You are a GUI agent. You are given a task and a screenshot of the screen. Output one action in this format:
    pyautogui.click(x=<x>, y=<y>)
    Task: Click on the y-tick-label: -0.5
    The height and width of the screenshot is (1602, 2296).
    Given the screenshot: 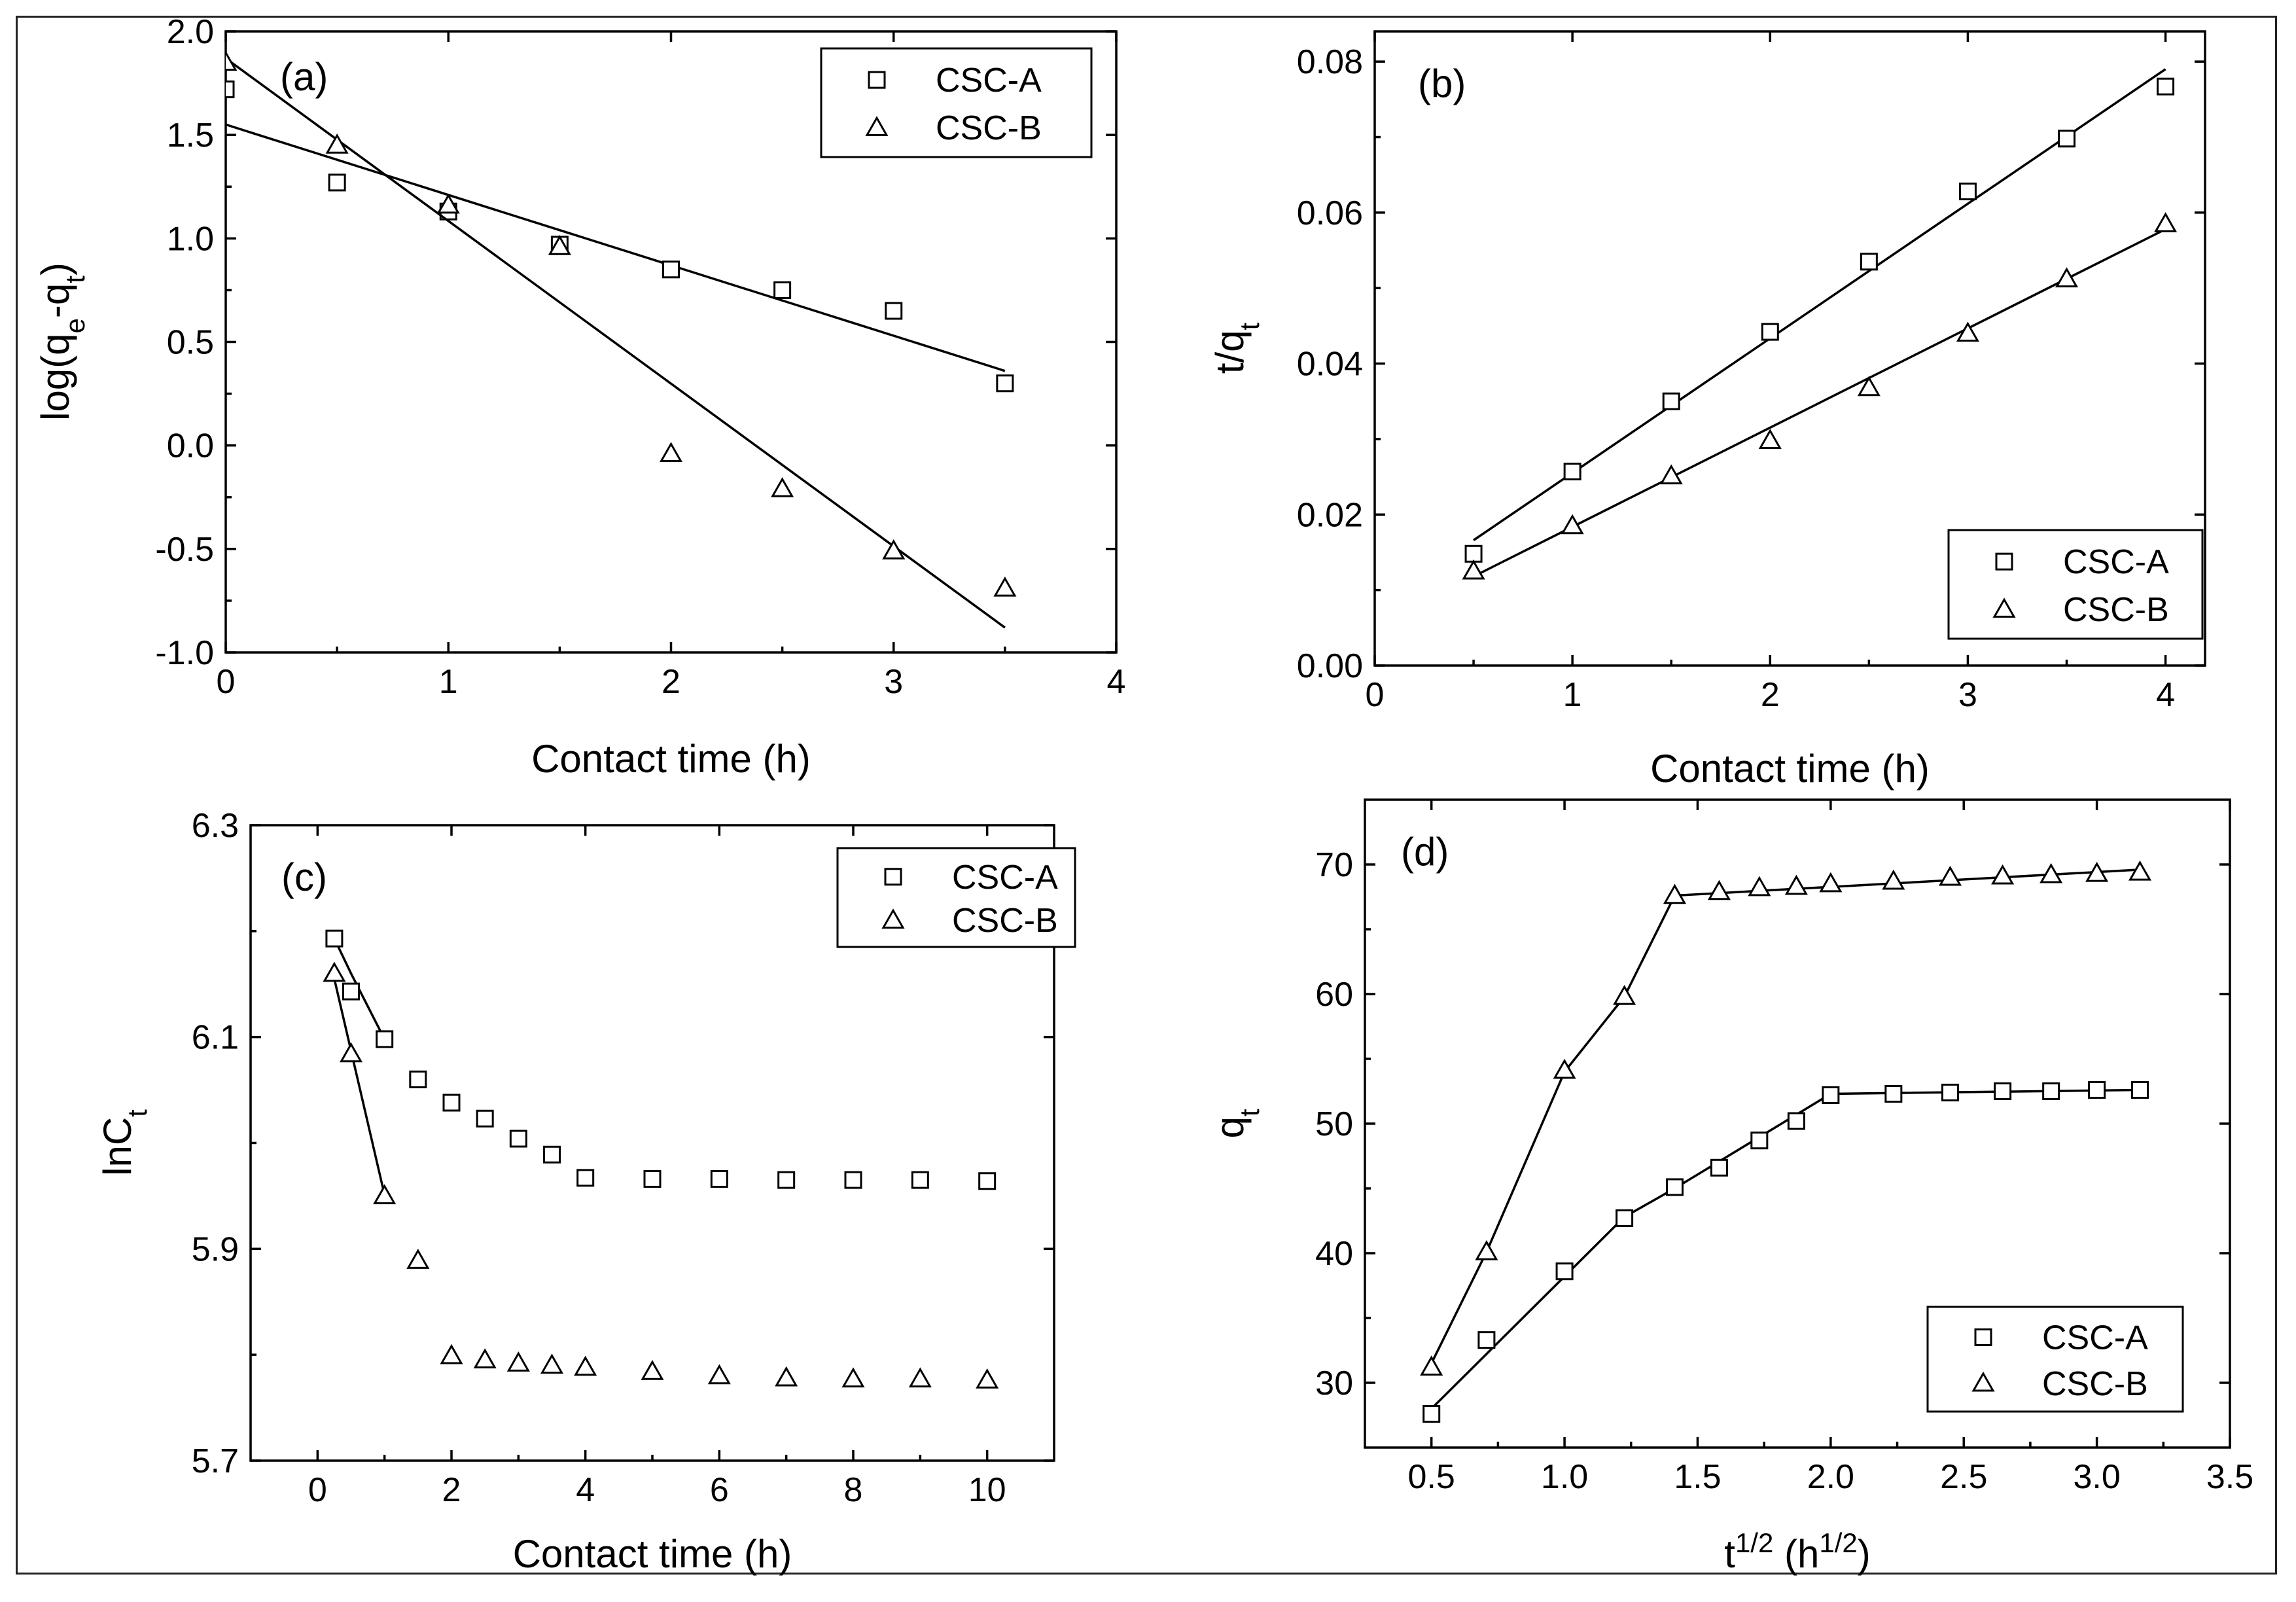 What is the action you would take?
    pyautogui.click(x=184, y=550)
    